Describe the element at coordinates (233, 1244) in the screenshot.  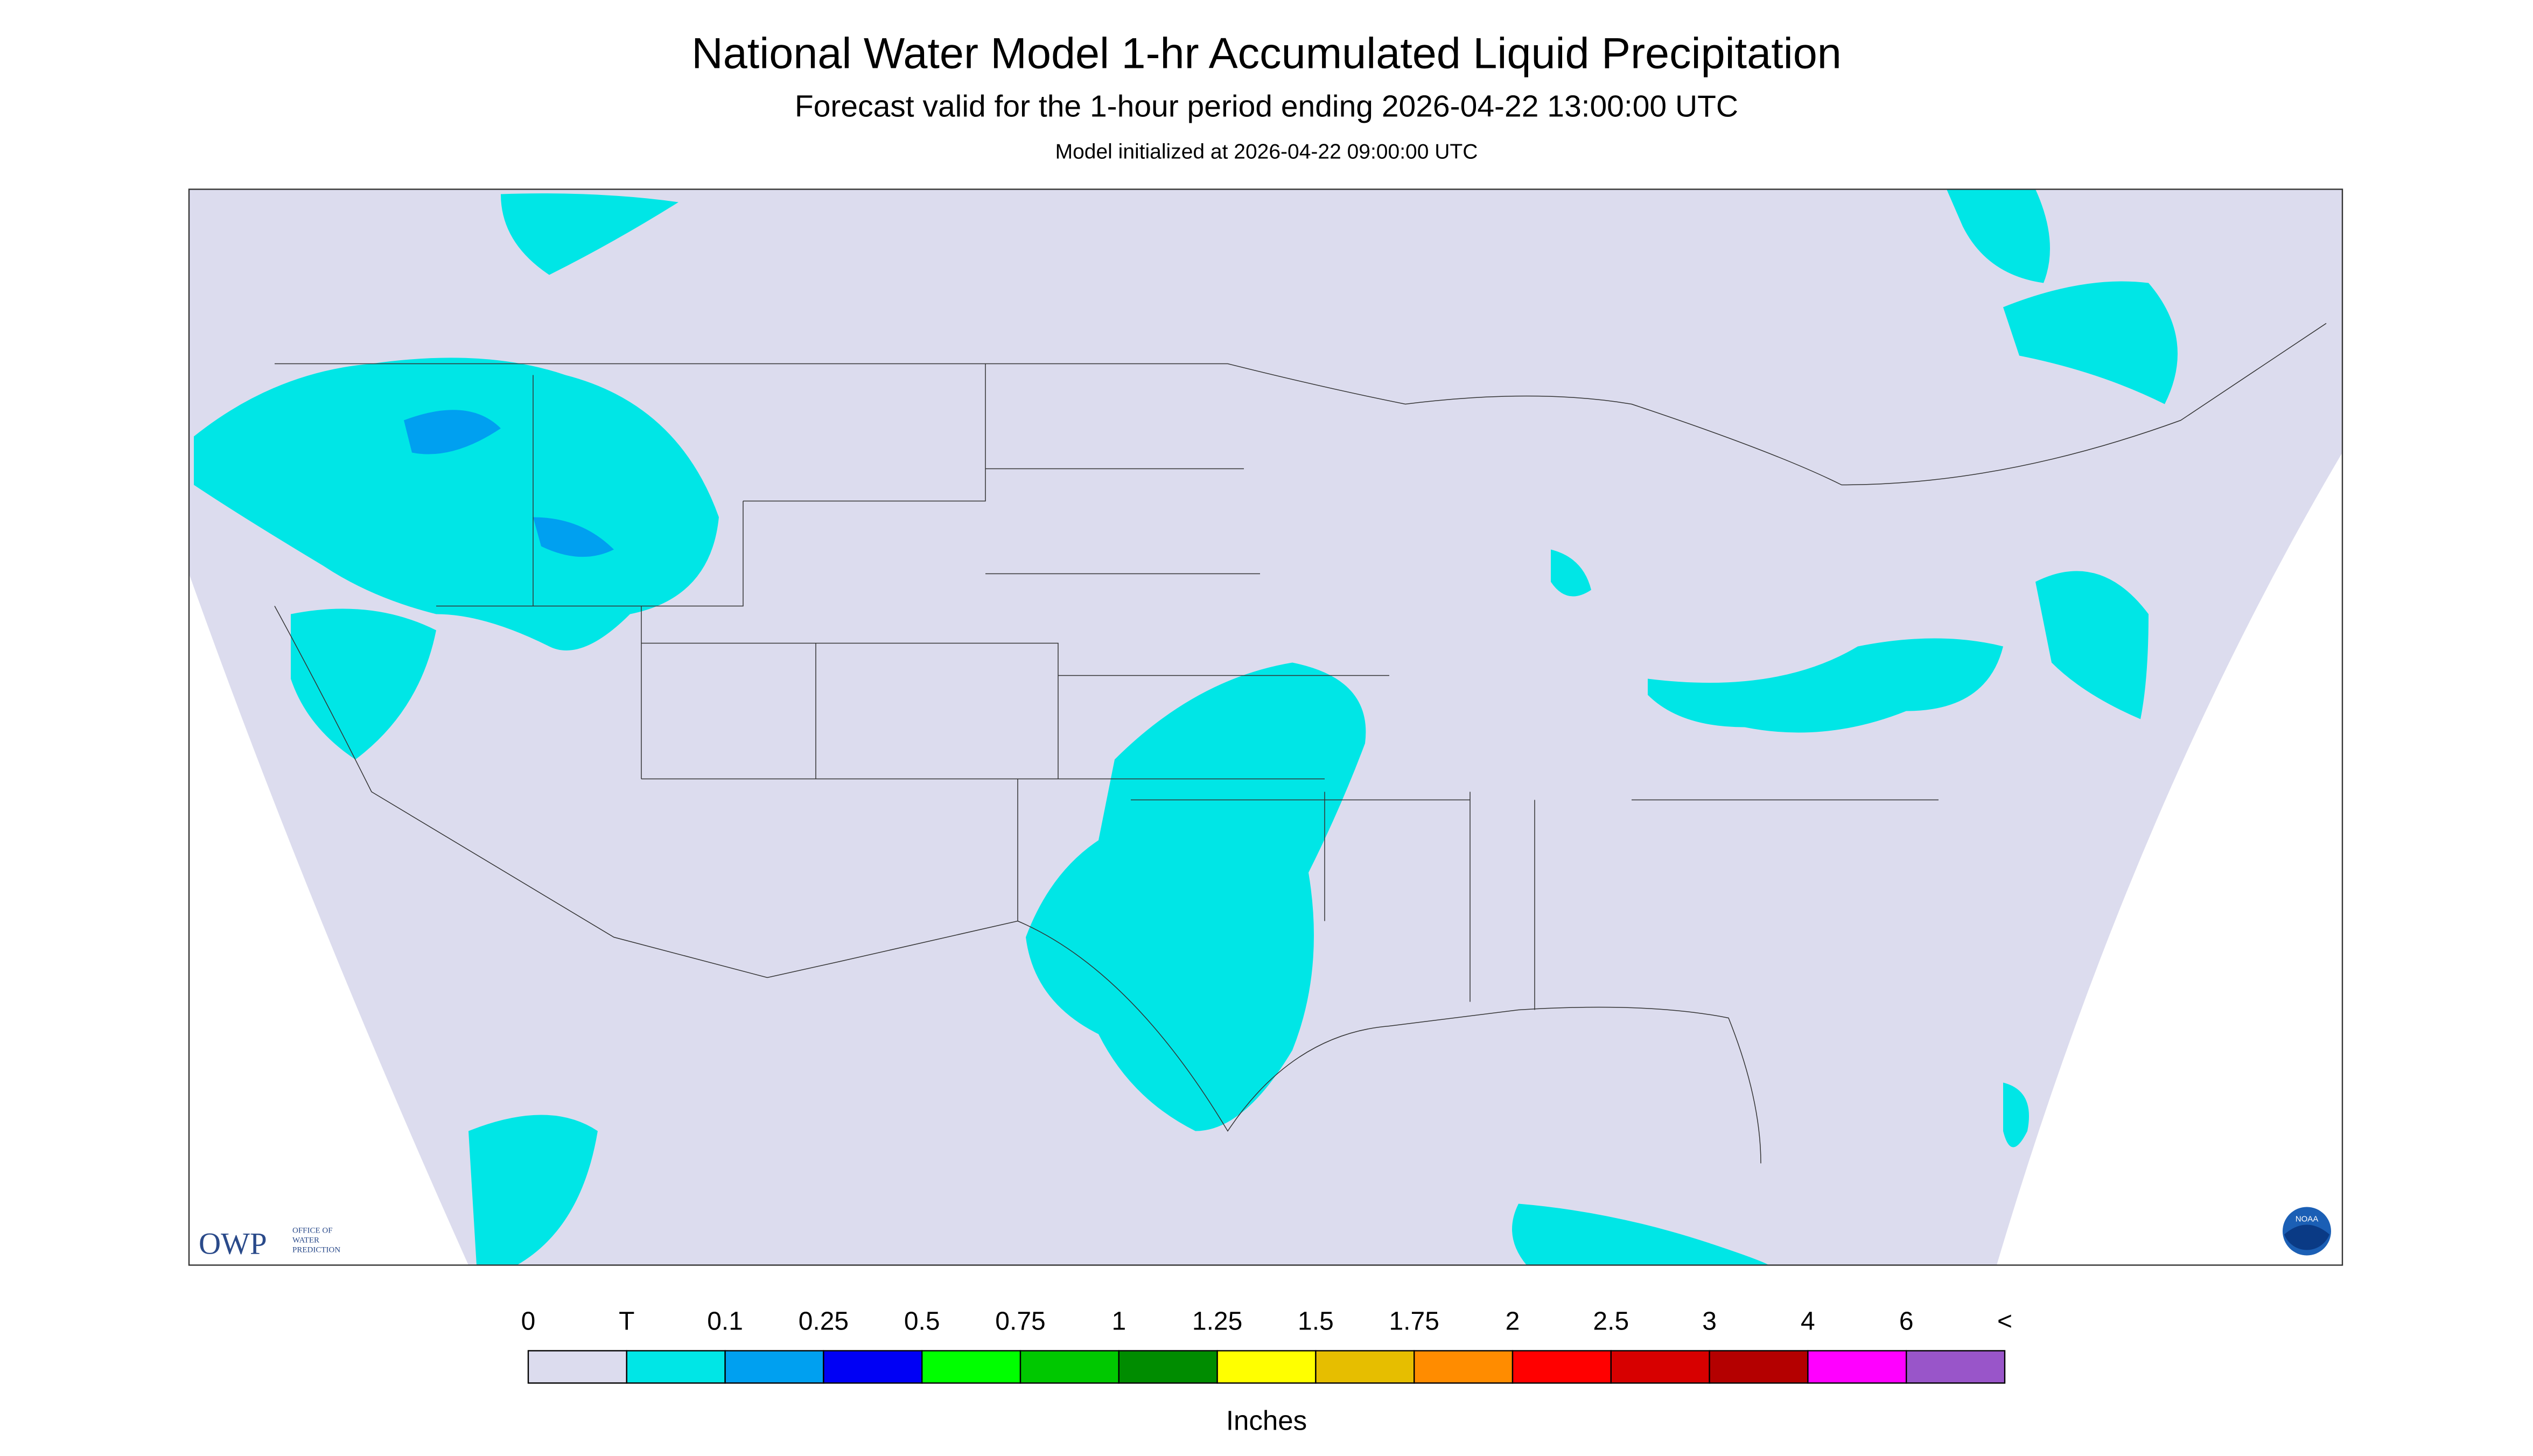
I see `owp-name: OWP` at that location.